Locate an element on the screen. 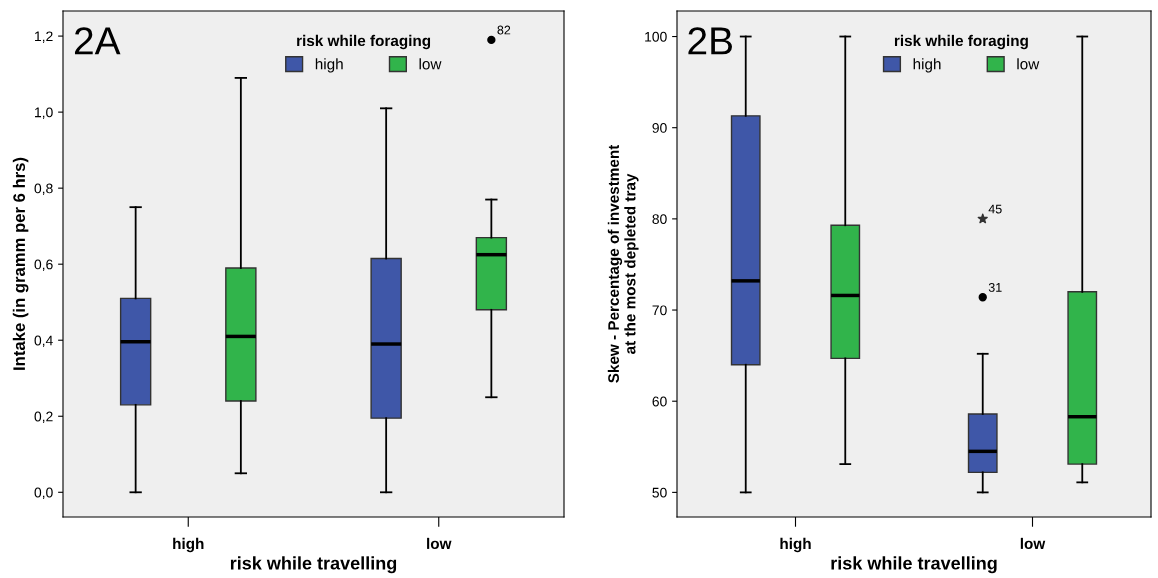  y-tick-label: 90 is located at coordinates (659, 128).